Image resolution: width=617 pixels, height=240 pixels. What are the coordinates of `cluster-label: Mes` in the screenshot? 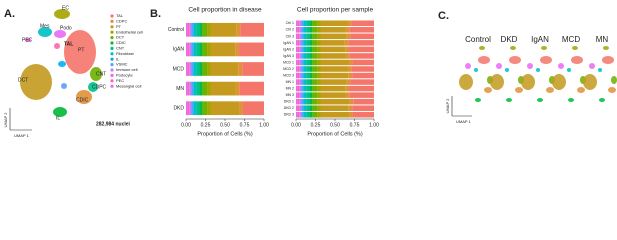 It's located at (45, 26).